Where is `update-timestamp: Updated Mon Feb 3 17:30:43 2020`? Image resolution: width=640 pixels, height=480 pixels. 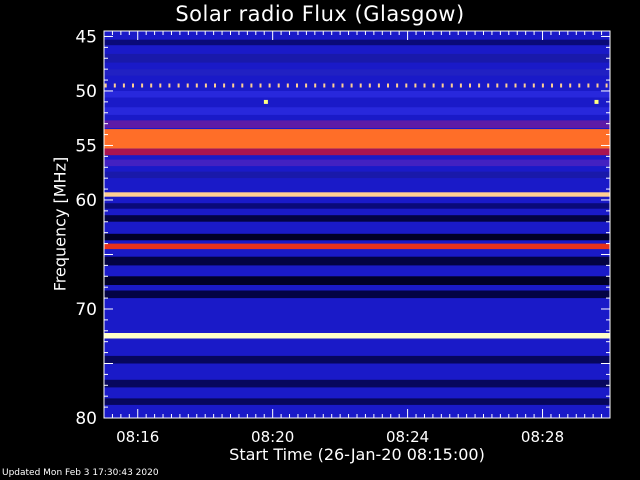 update-timestamp: Updated Mon Feb 3 17:30:43 2020 is located at coordinates (80, 473).